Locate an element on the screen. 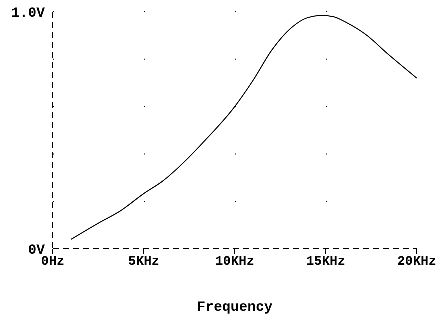 The width and height of the screenshot is (439, 321). x-tick-label: 10KHz is located at coordinates (235, 262).